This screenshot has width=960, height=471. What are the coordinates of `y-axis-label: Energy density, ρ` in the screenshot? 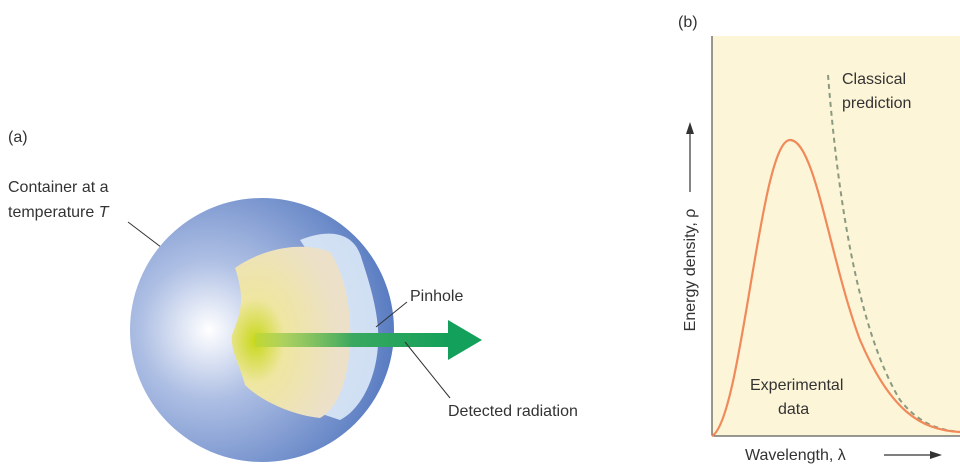 It's located at (690, 270).